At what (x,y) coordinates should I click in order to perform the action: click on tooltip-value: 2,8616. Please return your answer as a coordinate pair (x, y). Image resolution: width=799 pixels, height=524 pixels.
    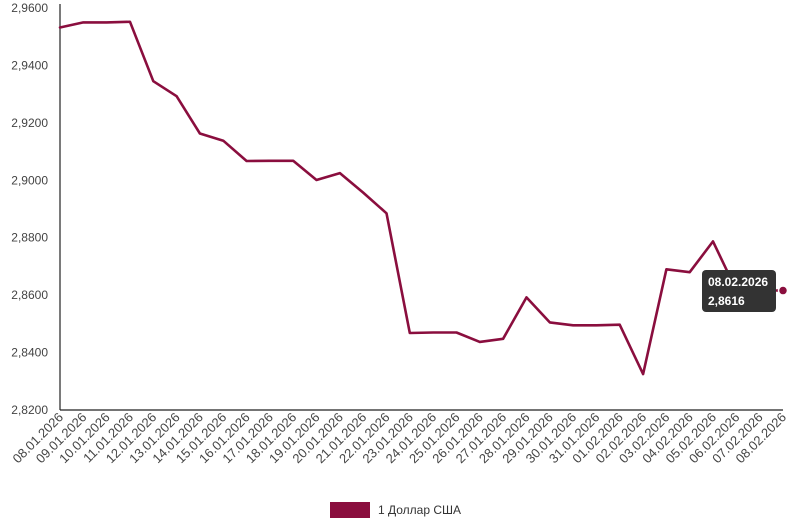
    Looking at the image, I should click on (726, 301).